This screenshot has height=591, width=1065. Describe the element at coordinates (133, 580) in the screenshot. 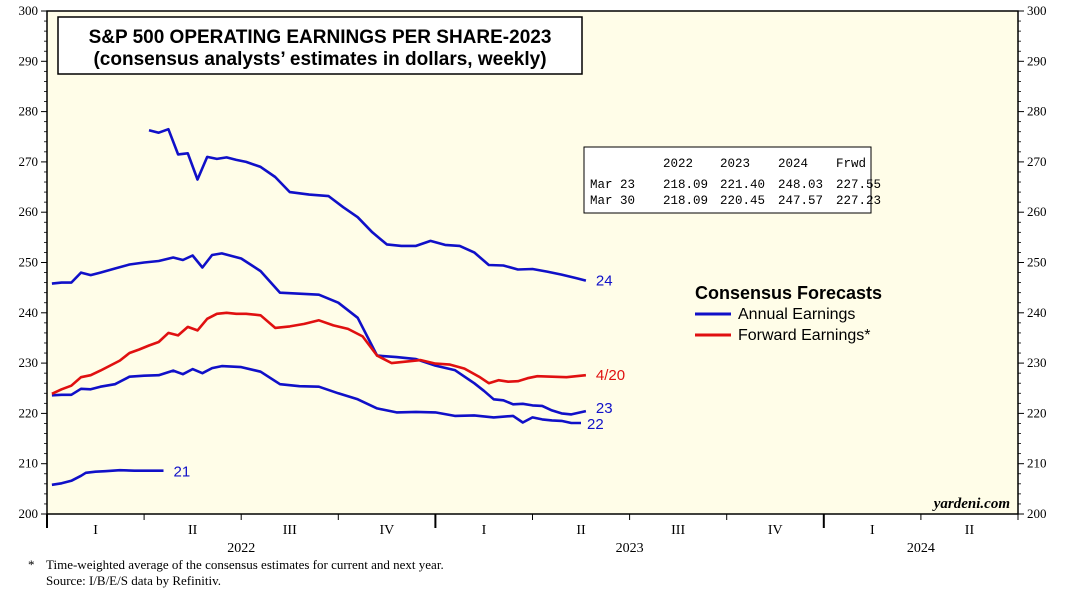

I see `source-note: Source: I/B/E/S data by Refinitiv.` at that location.